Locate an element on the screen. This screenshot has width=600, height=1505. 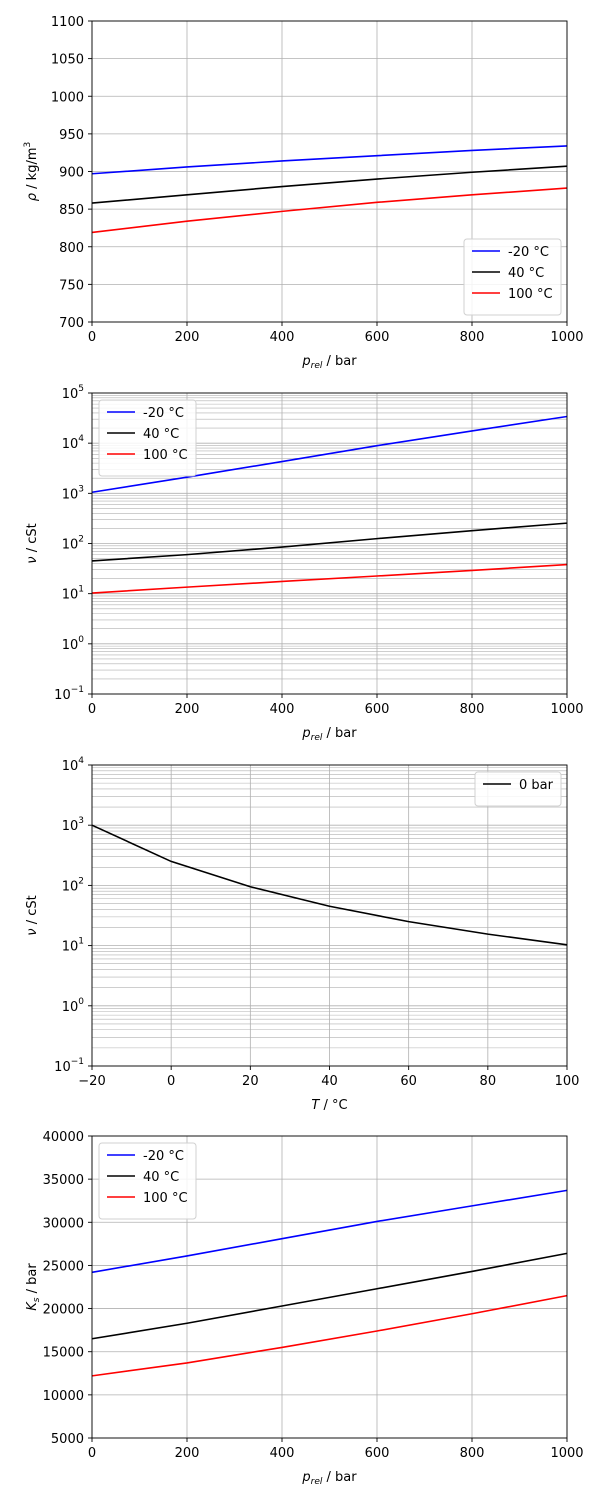
y-axis-label: ρ / kg/m3 is located at coordinates (31, 171).